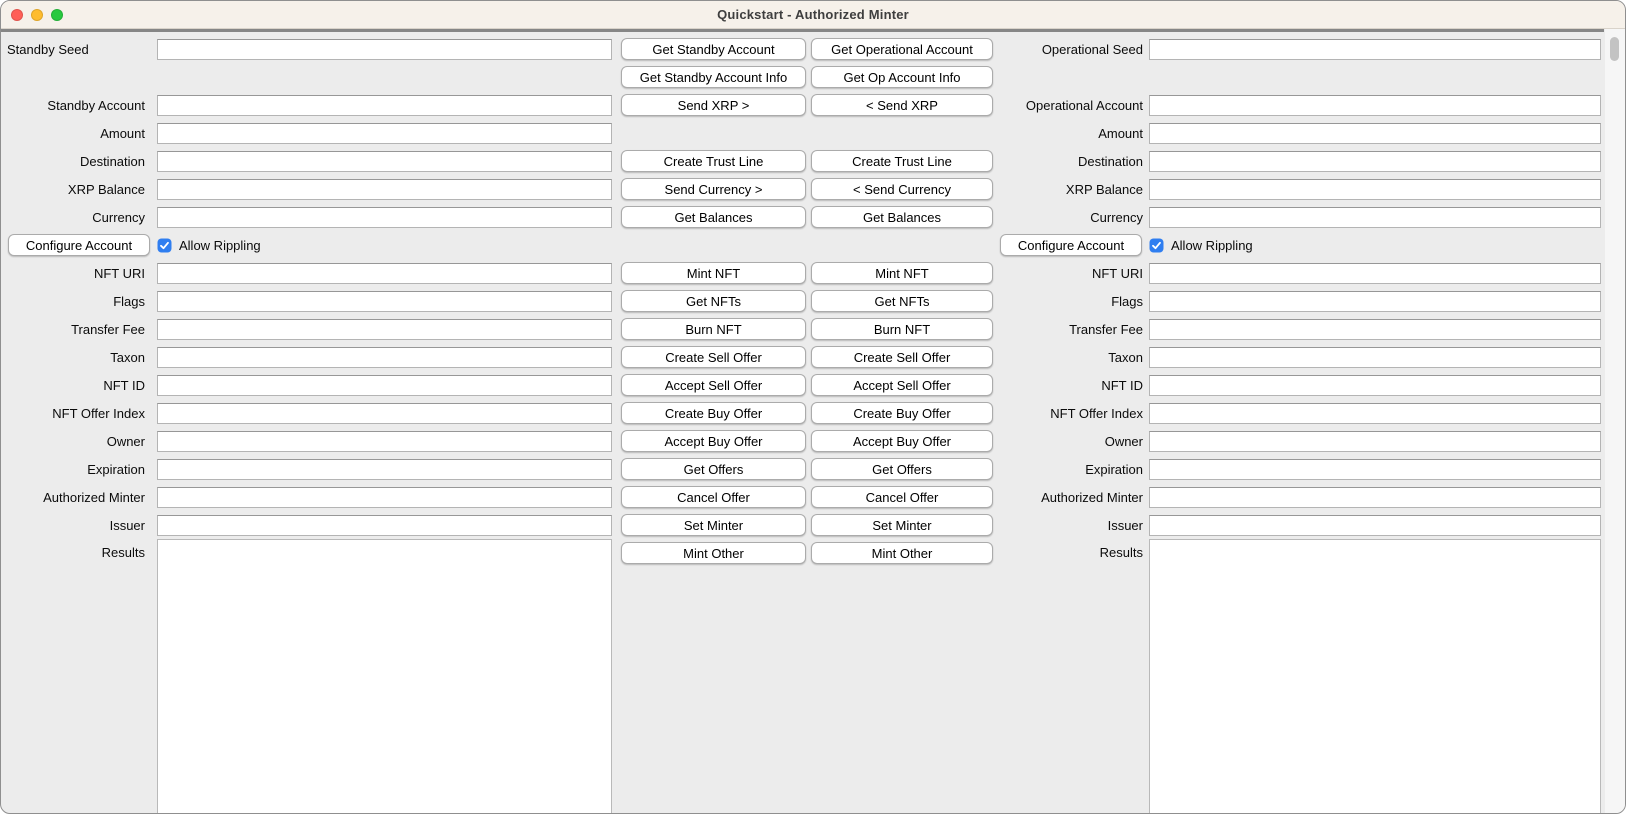 Image resolution: width=1626 pixels, height=814 pixels. What do you see at coordinates (902, 189) in the screenshot?
I see `send-currency-operational-button: < Send Currency` at bounding box center [902, 189].